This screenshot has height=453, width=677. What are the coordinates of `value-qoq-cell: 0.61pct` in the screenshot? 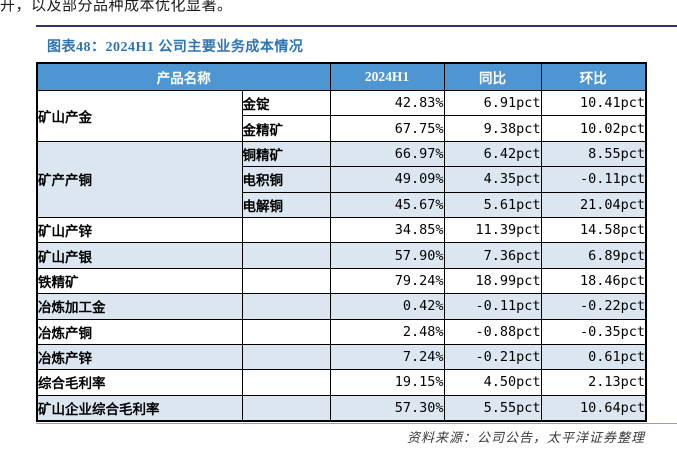 It's located at (593, 357).